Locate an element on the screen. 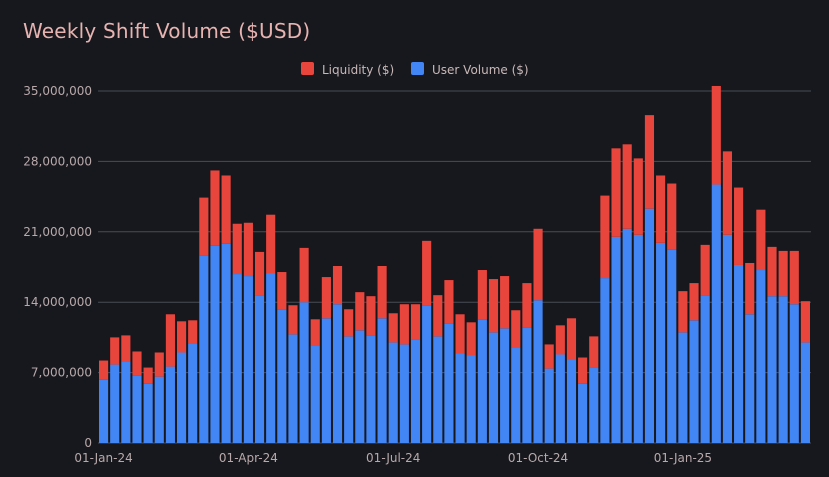 This screenshot has height=477, width=829. legend: Liquidity ($) User Volume ($) is located at coordinates (415, 69).